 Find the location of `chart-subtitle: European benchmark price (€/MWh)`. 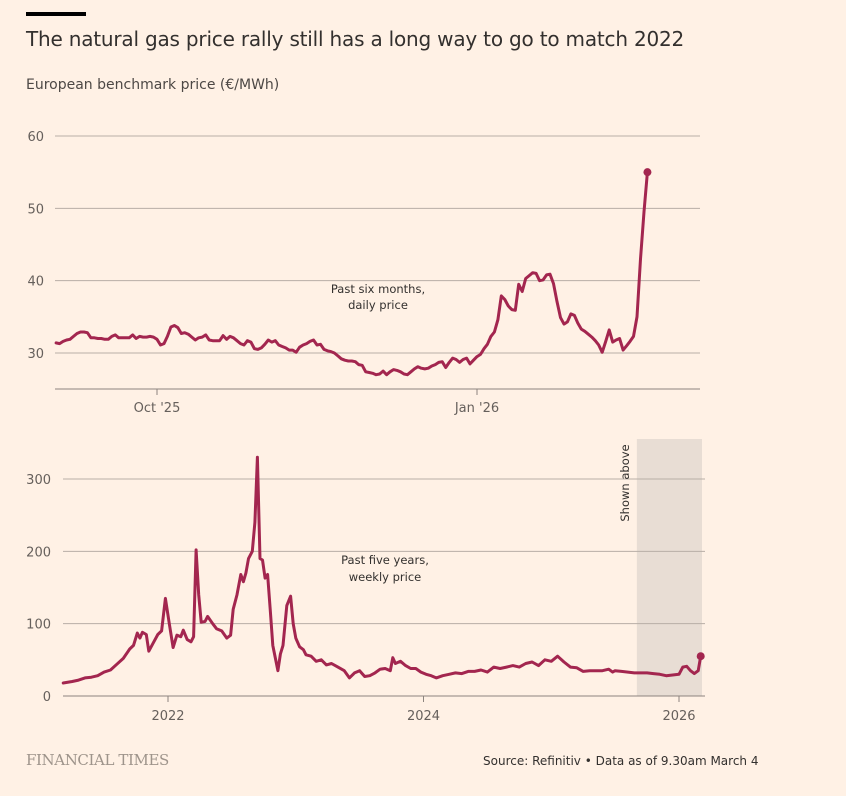

chart-subtitle: European benchmark price (€/MWh) is located at coordinates (153, 85).